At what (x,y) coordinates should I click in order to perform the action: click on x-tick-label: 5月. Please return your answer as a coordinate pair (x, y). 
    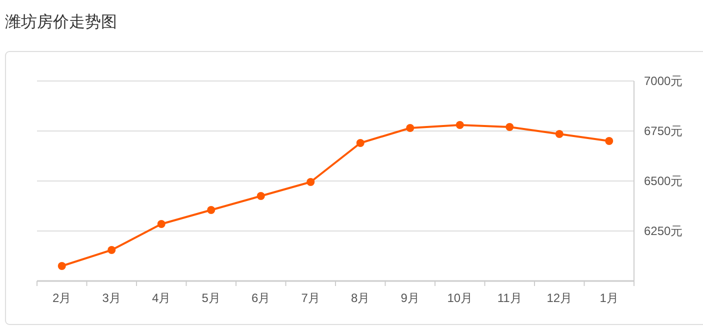
    Looking at the image, I should click on (211, 298).